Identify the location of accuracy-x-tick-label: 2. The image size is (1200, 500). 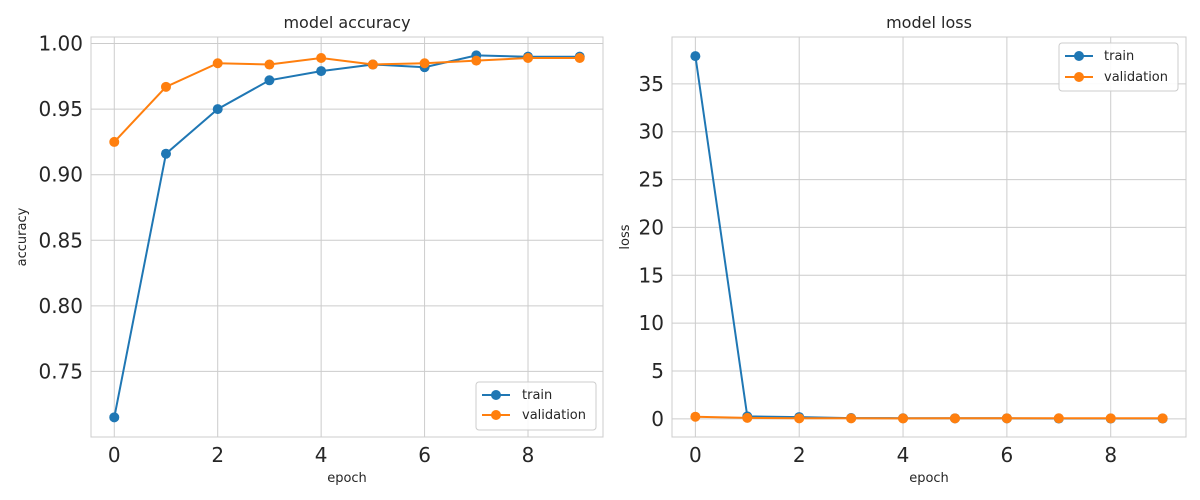
(217, 455).